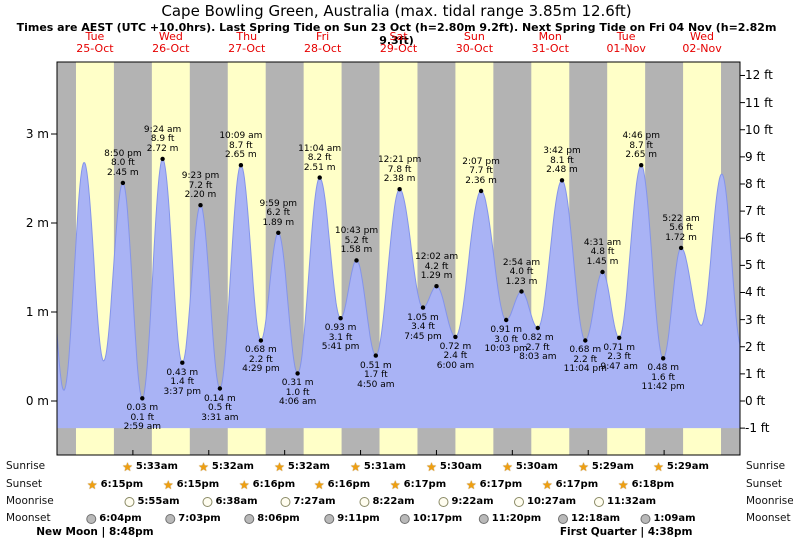 The height and width of the screenshot is (539, 793). What do you see at coordinates (589, 518) in the screenshot?
I see `moonset-entry: 12:18am` at bounding box center [589, 518].